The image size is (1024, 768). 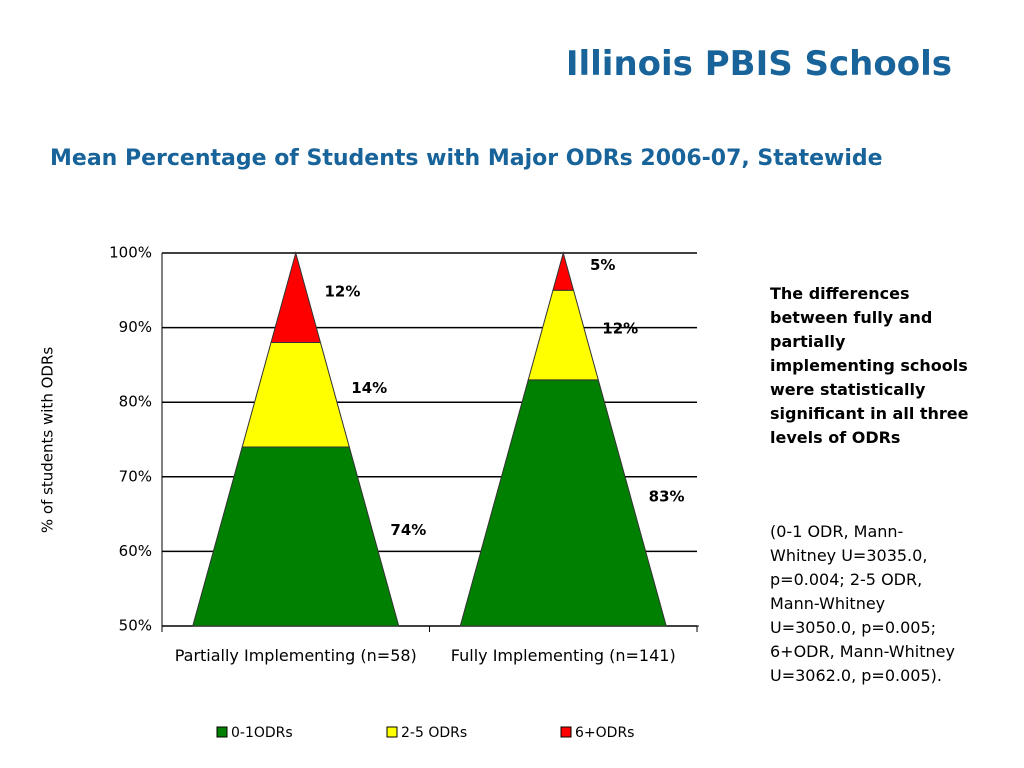 I want to click on y-tick-label: 50%, so click(x=135, y=626).